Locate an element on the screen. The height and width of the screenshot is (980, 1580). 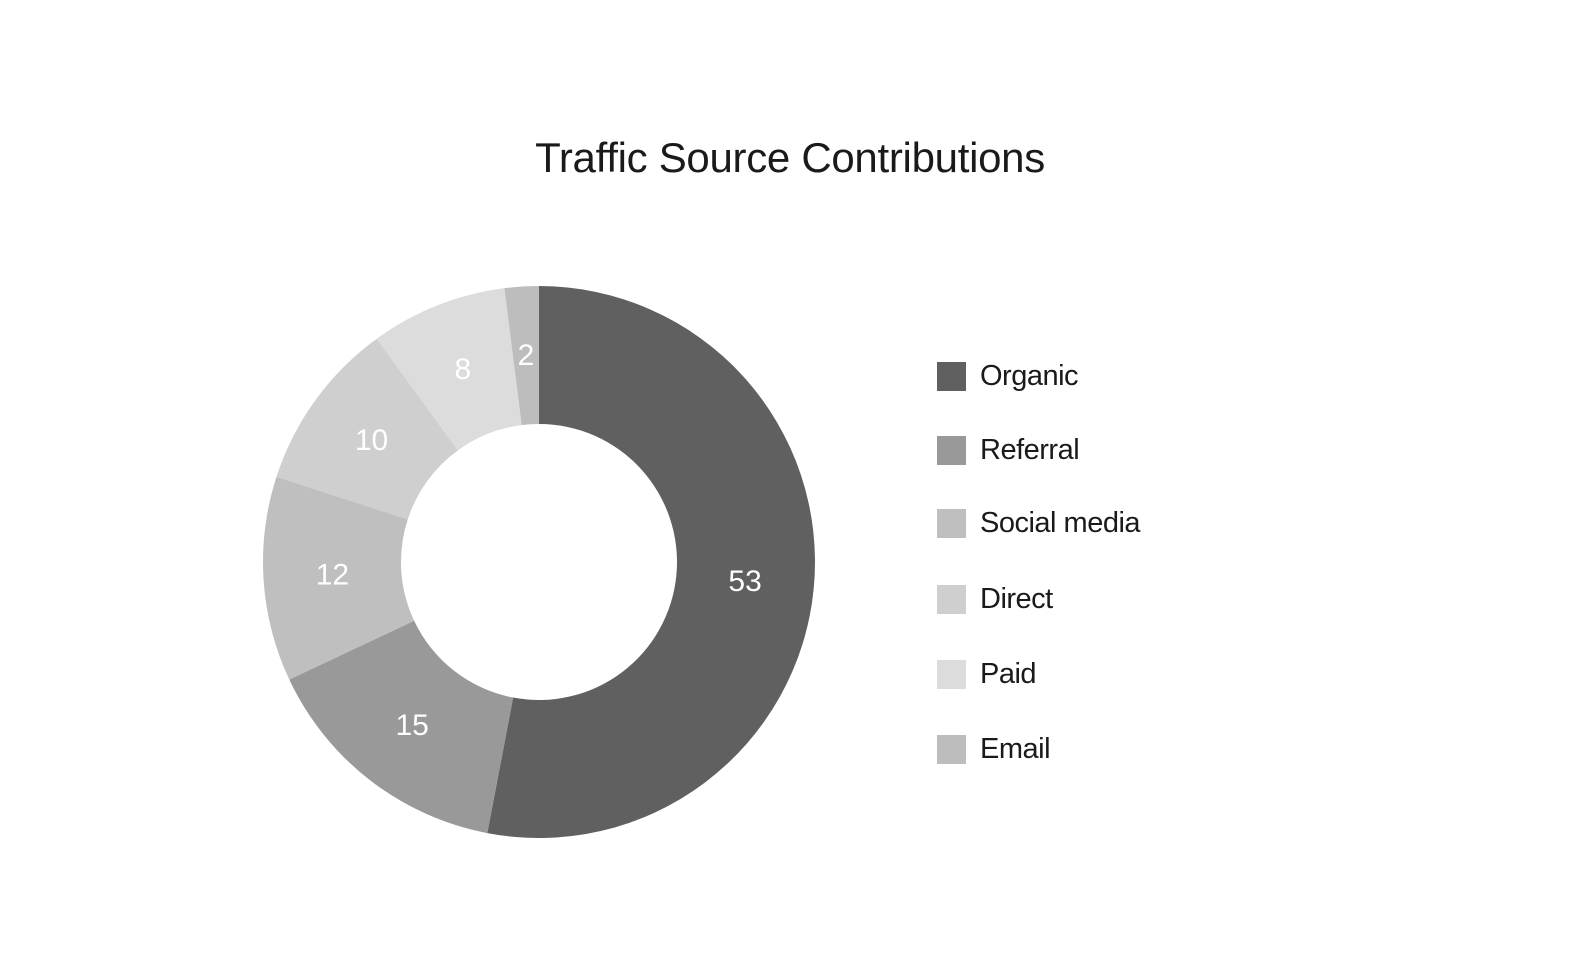
legend-label: Organic is located at coordinates (1029, 375).